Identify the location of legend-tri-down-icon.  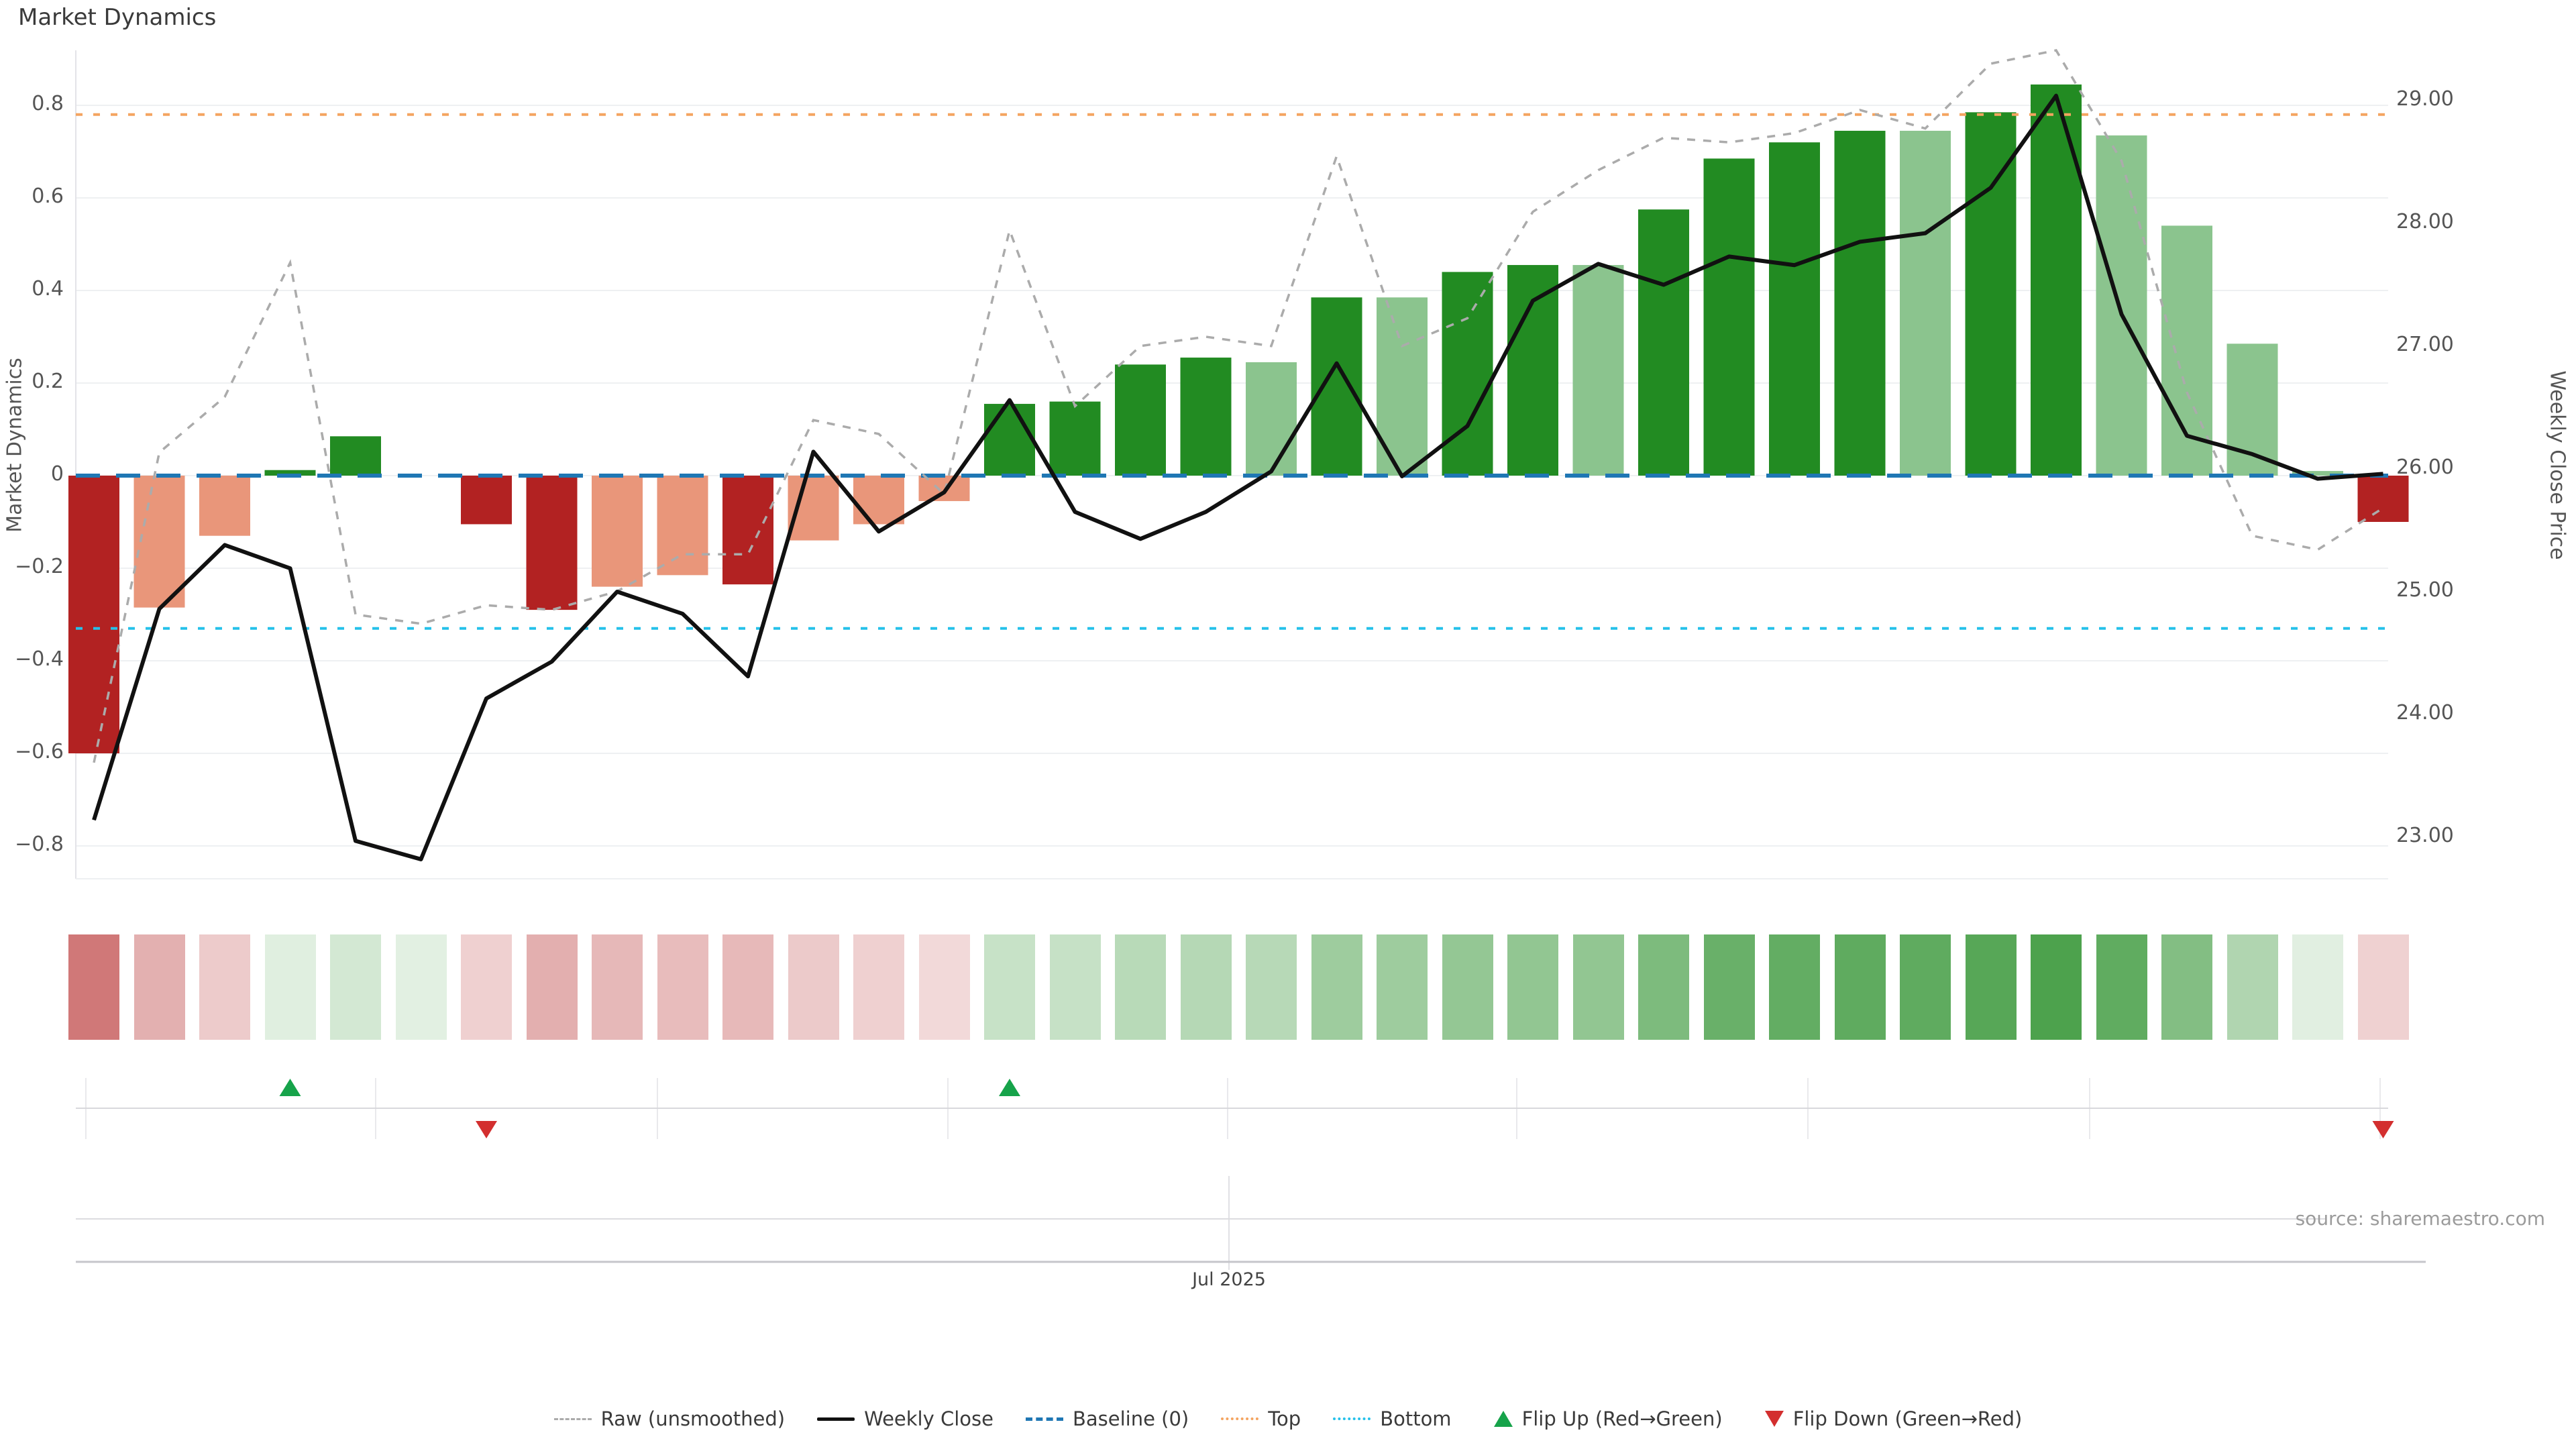
(1774, 1419).